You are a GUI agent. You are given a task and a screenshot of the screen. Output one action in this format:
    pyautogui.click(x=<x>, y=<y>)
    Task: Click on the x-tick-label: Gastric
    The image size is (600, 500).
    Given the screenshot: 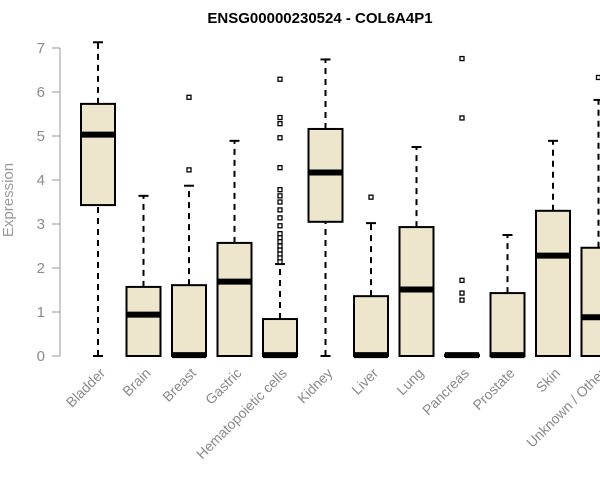 What is the action you would take?
    pyautogui.click(x=223, y=386)
    